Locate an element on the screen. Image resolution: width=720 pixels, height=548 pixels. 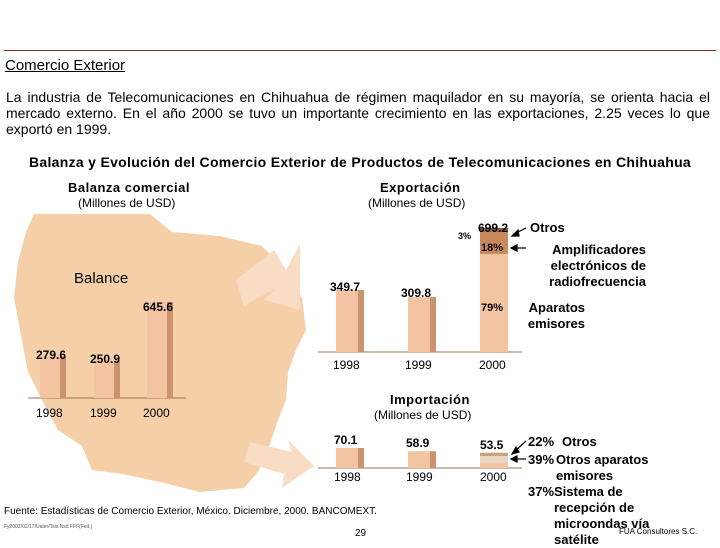
page-number: 29 is located at coordinates (361, 533).